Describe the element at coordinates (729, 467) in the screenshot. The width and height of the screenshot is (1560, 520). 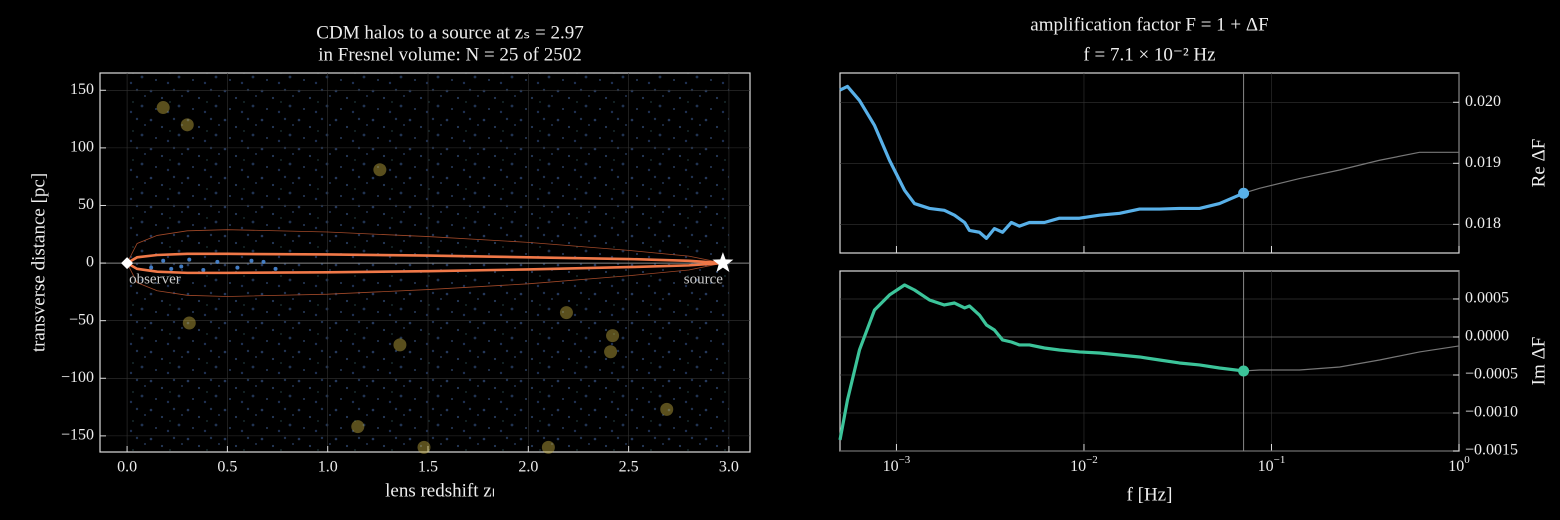
I see `x-tick-label: 3.0` at that location.